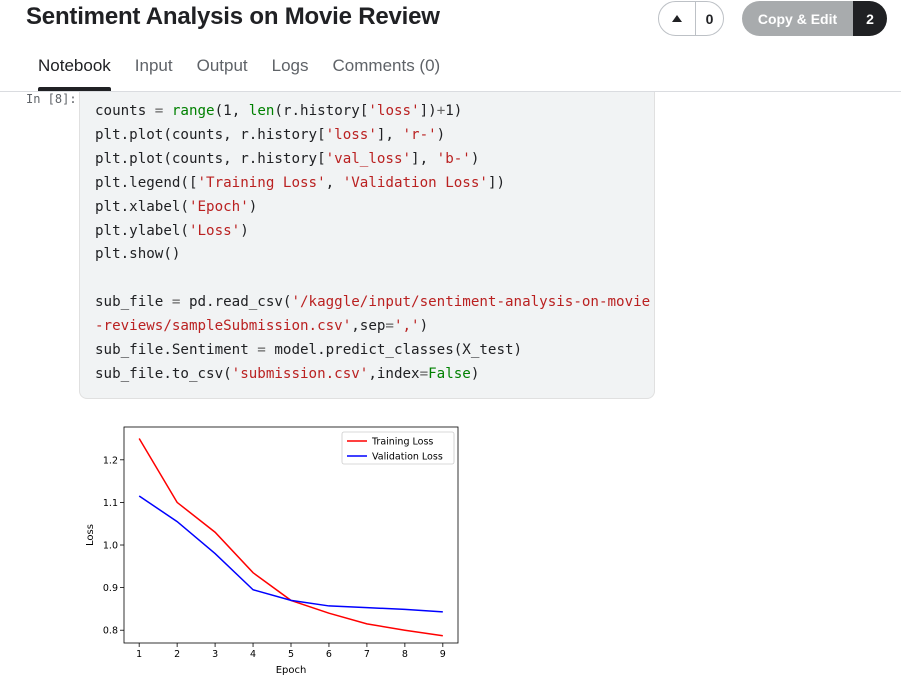 Image resolution: width=901 pixels, height=686 pixels. What do you see at coordinates (329, 654) in the screenshot?
I see `x-tick-label: 6` at bounding box center [329, 654].